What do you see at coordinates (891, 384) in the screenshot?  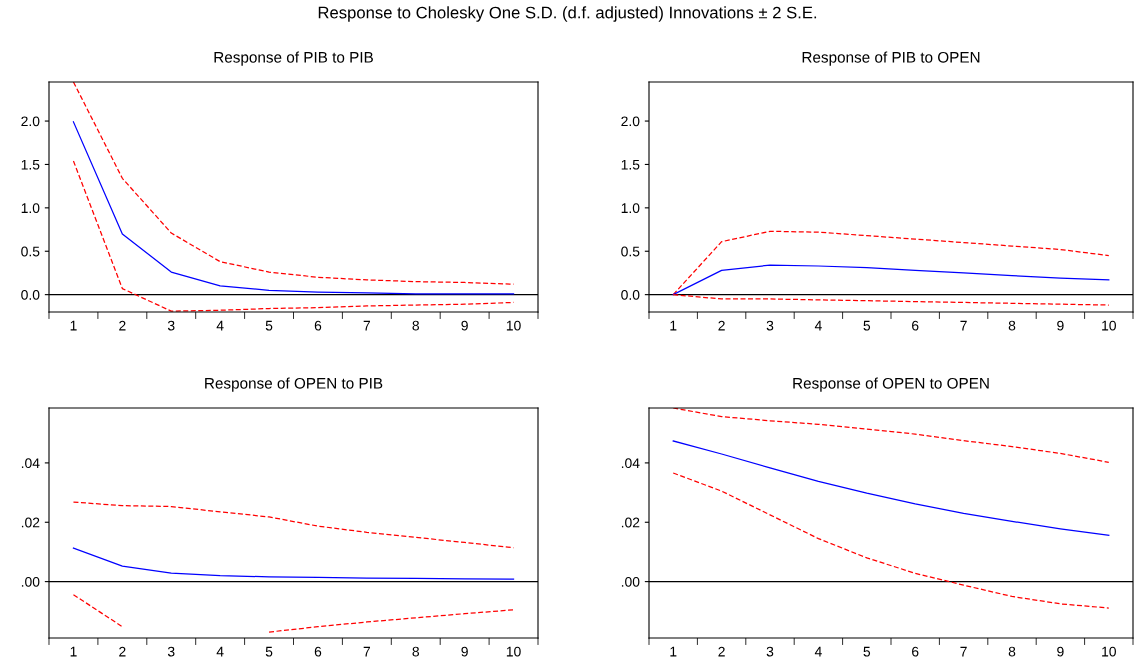 I see `chart-title: Response of OPEN to OPEN` at bounding box center [891, 384].